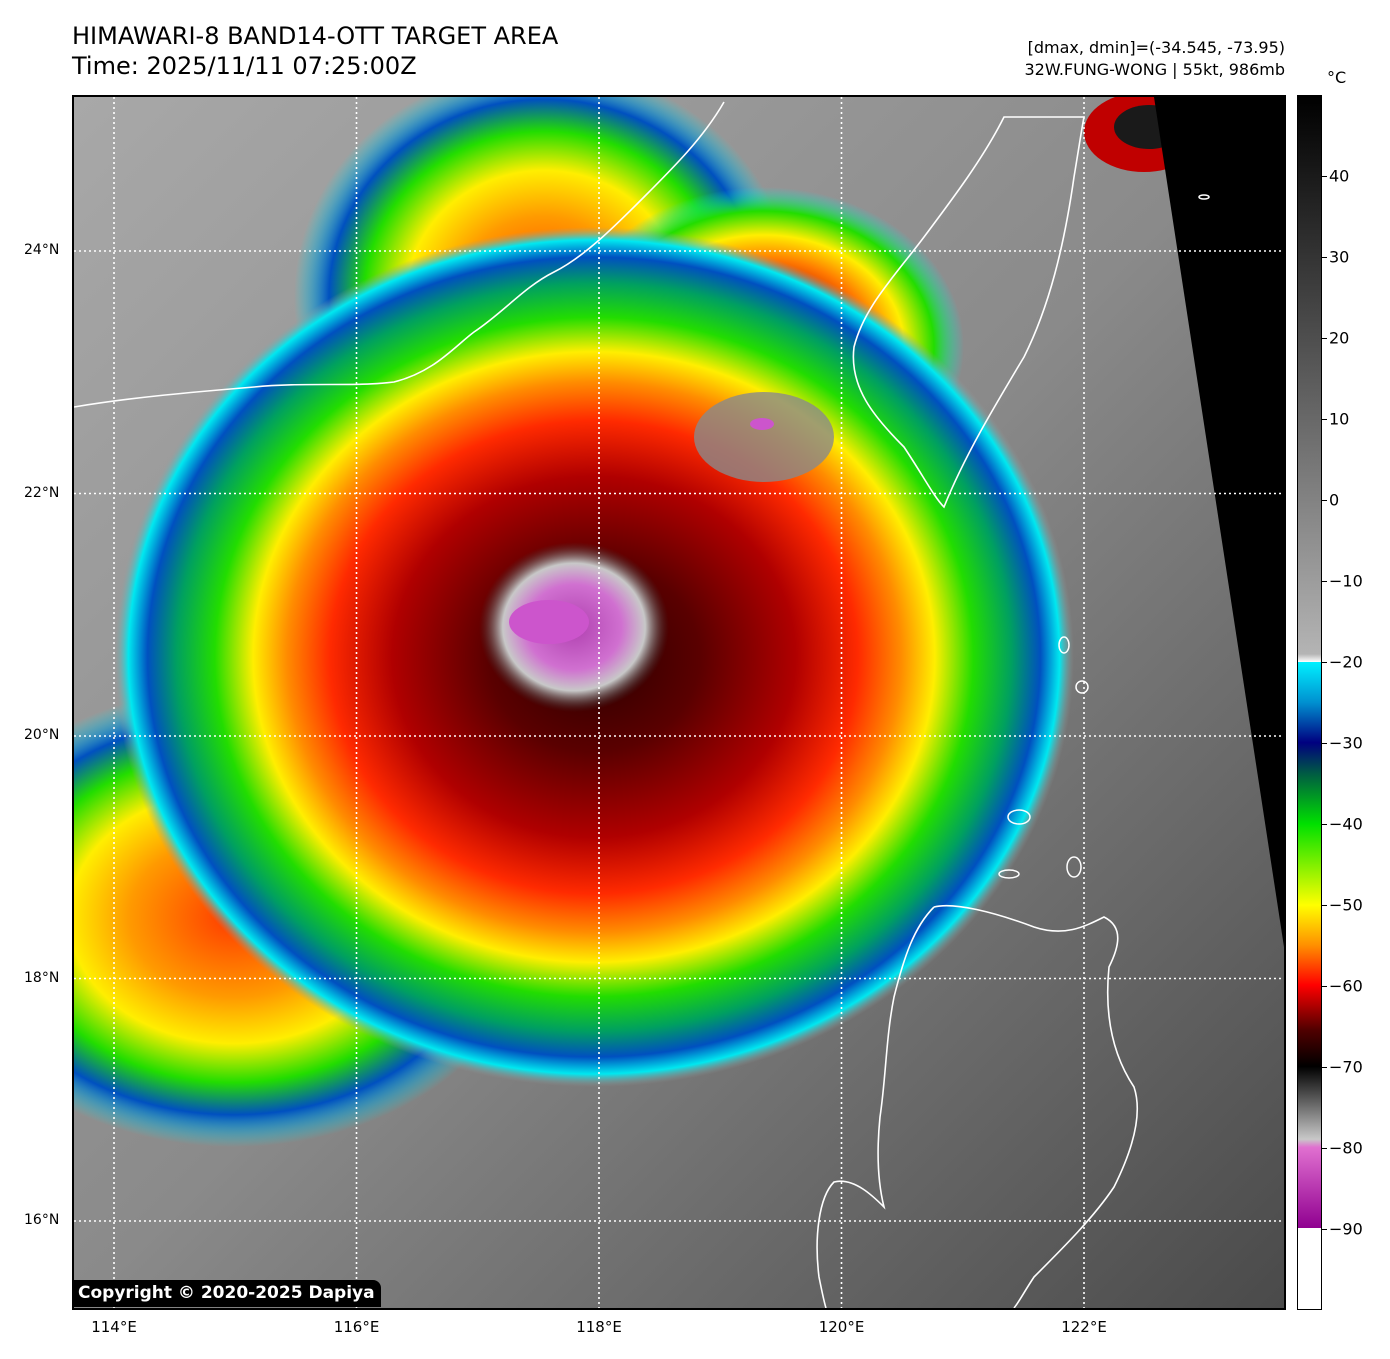  I want to click on map-time: Time: 2025/11/11 07:25:00Z, so click(244, 66).